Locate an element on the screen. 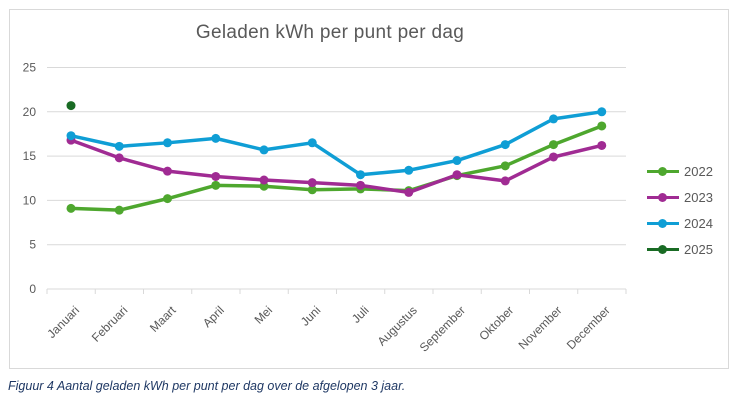  y-tick-label: 5 is located at coordinates (32, 245).